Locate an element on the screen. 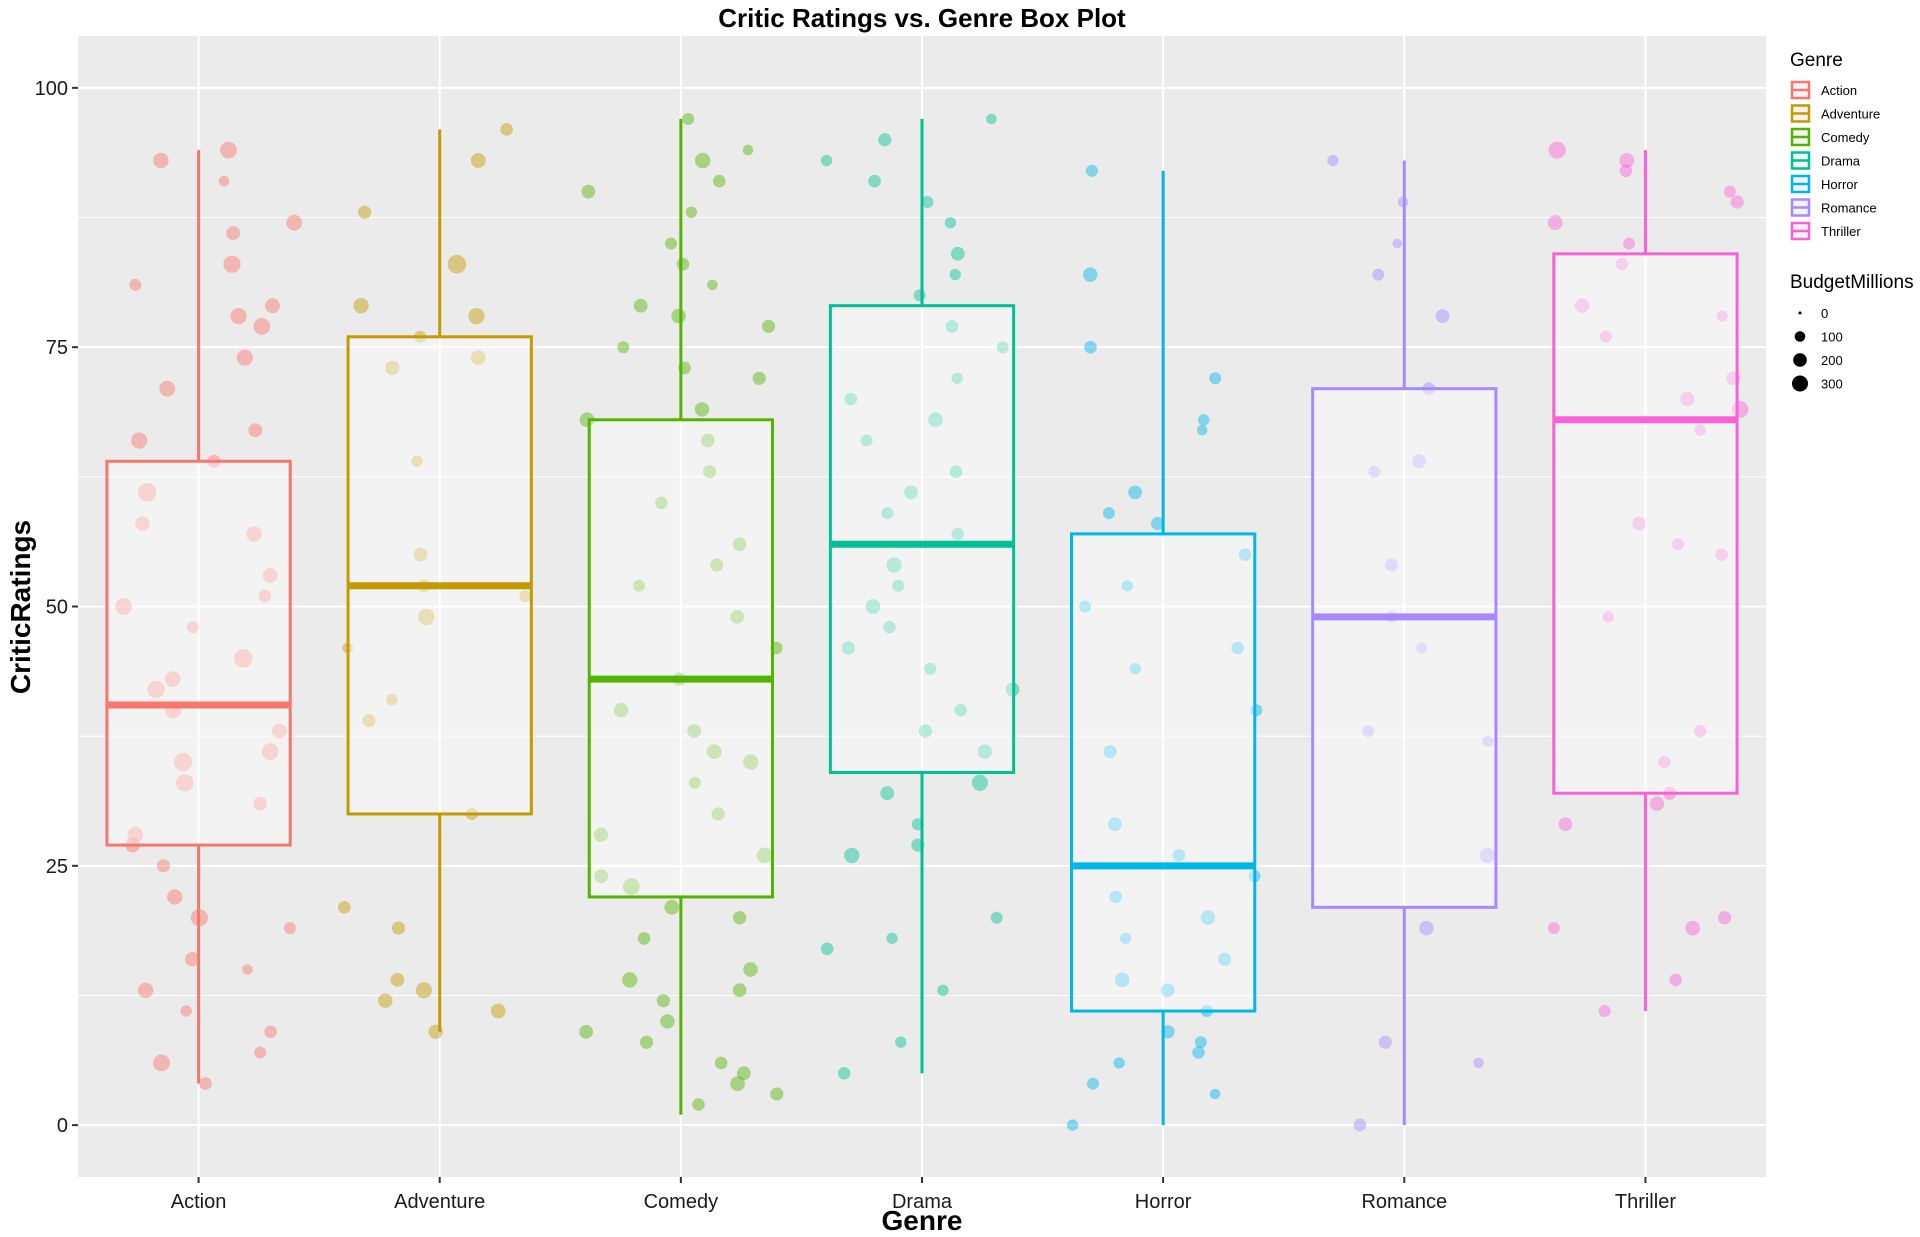 This screenshot has width=1920, height=1237. legend-size-300: 300 is located at coordinates (1817, 383).